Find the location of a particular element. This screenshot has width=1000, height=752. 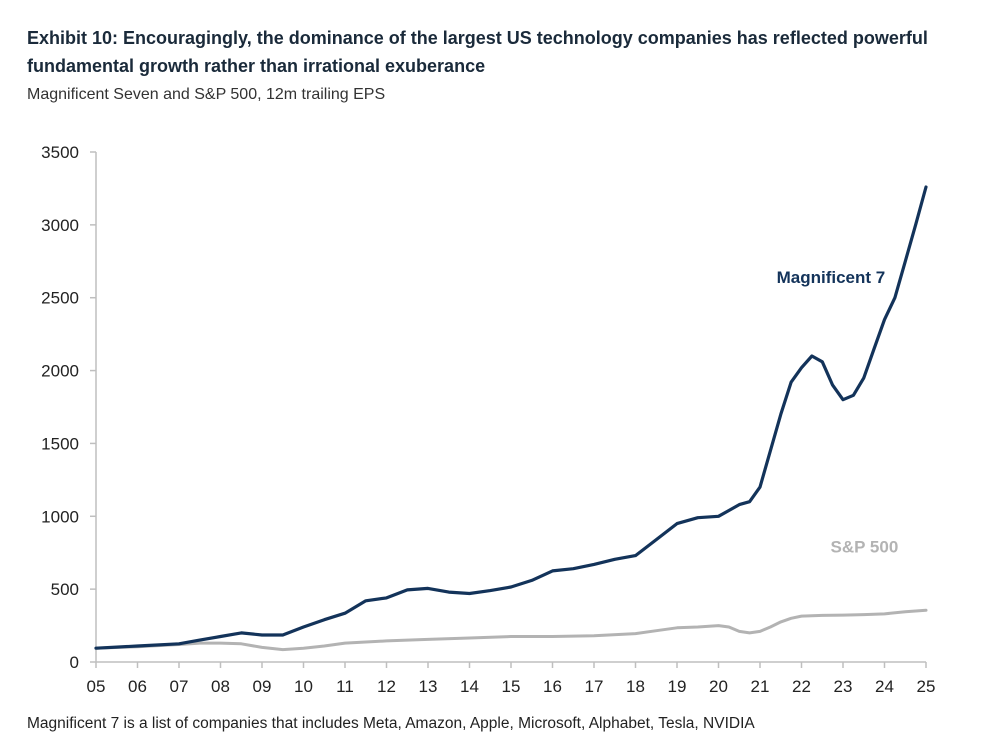

y-tick-label: 1000 is located at coordinates (60, 516).